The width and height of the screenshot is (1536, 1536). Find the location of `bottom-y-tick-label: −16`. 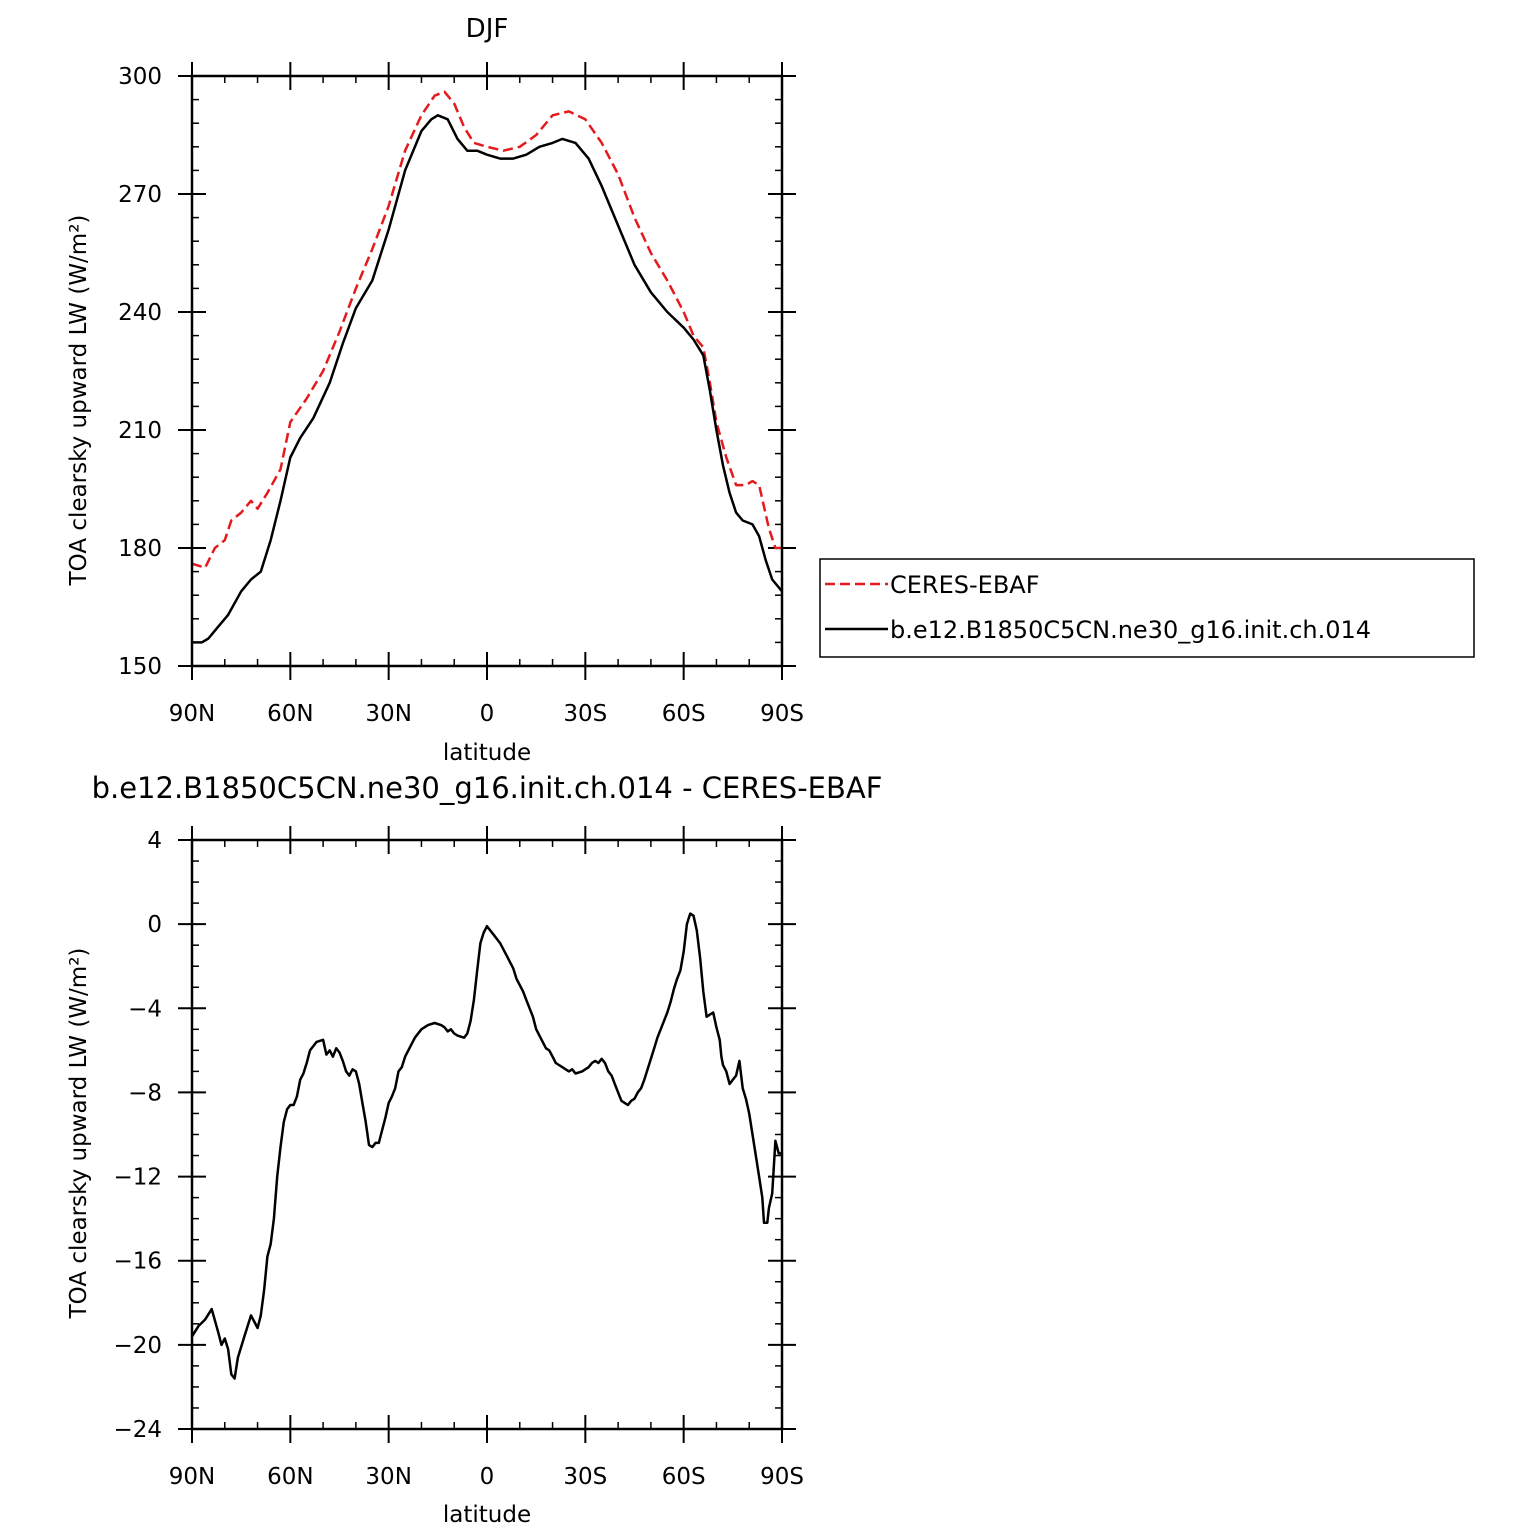

bottom-y-tick-label: −16 is located at coordinates (137, 1262).